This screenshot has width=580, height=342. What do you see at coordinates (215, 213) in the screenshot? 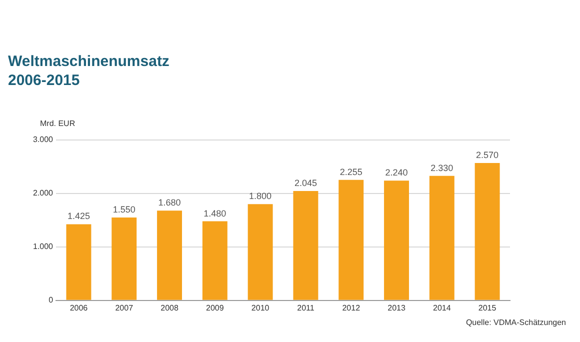
I see `data-label: 1.480` at bounding box center [215, 213].